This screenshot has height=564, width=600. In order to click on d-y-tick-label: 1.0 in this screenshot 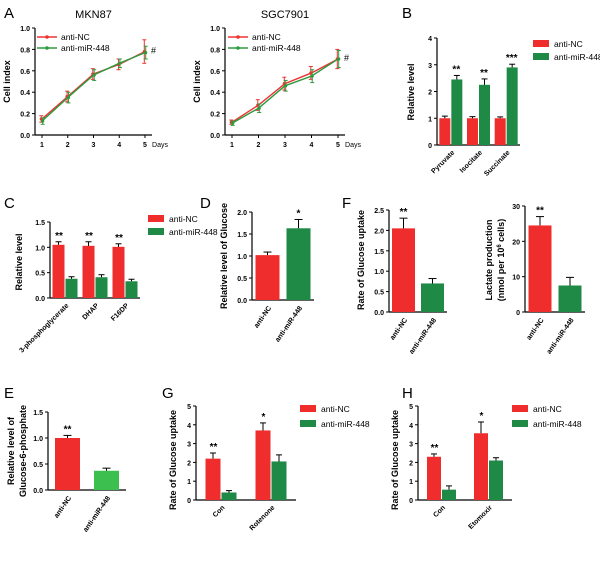, I will do `click(242, 257)`.